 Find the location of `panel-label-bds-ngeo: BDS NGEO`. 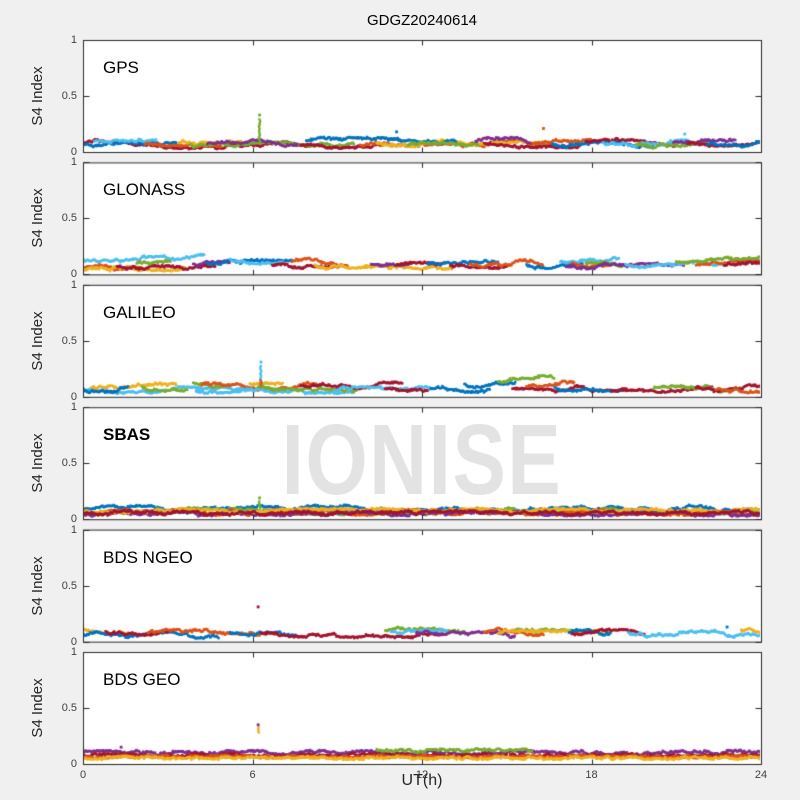

panel-label-bds-ngeo: BDS NGEO is located at coordinates (148, 557).